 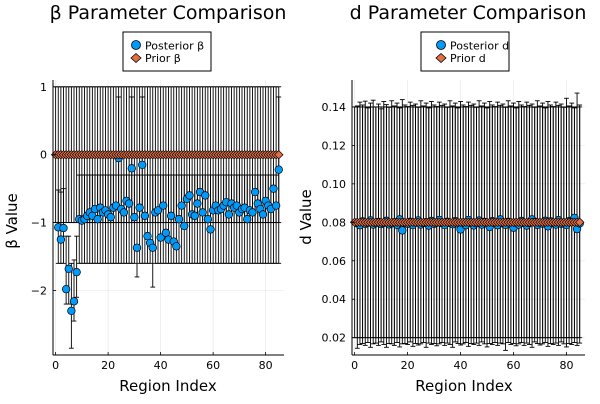 What do you see at coordinates (306, 216) in the screenshot?
I see `d-y-axis-label: d Value` at bounding box center [306, 216].